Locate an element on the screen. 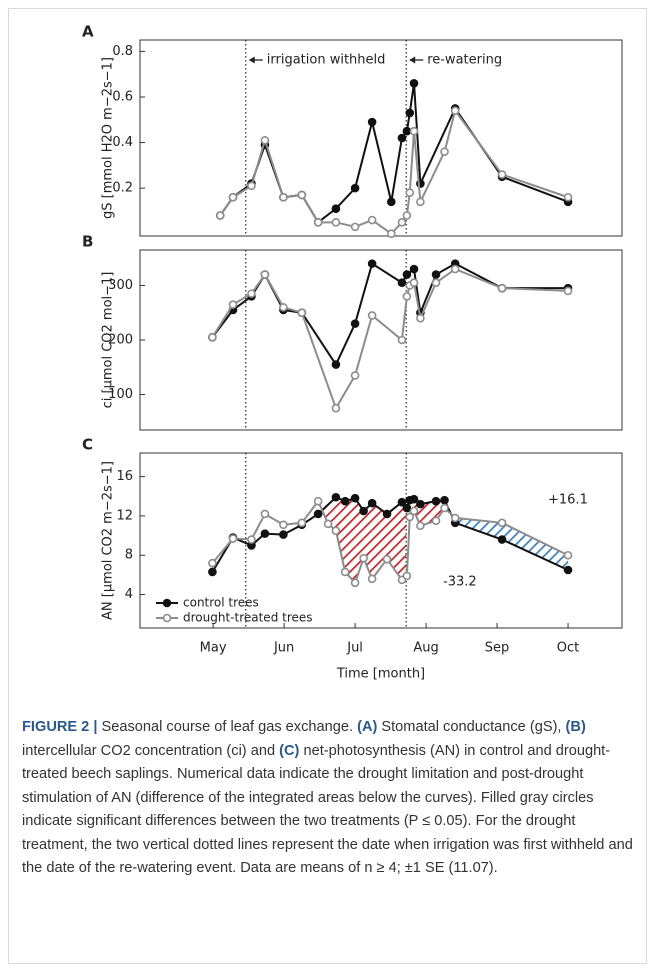  caption-text: intercellular CO2 concentration (ci) and is located at coordinates (151, 750).